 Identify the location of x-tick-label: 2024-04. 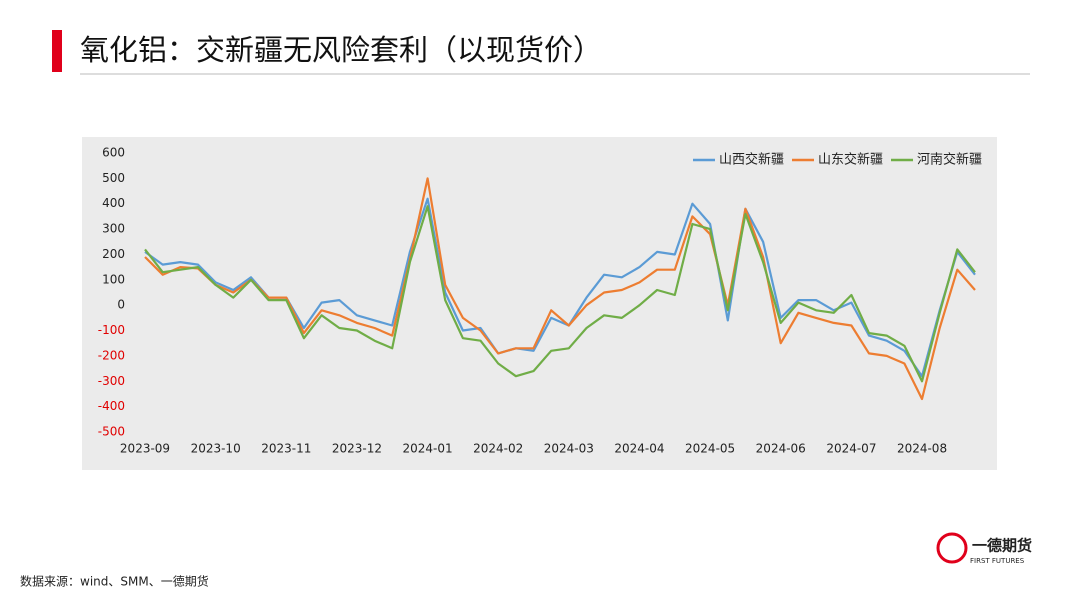
(639, 449).